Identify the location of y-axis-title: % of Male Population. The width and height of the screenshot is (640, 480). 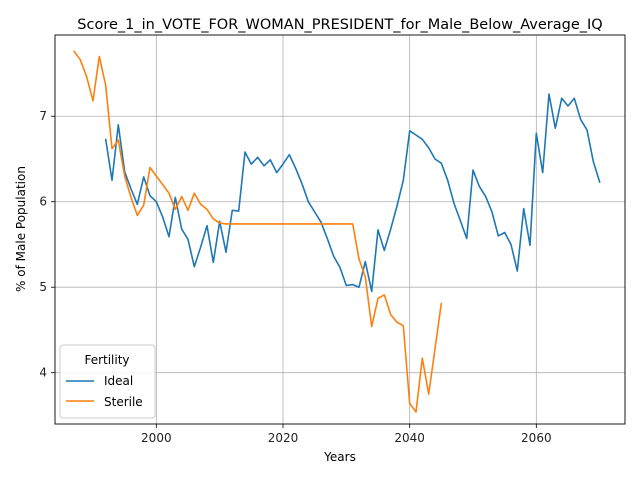
(21, 229).